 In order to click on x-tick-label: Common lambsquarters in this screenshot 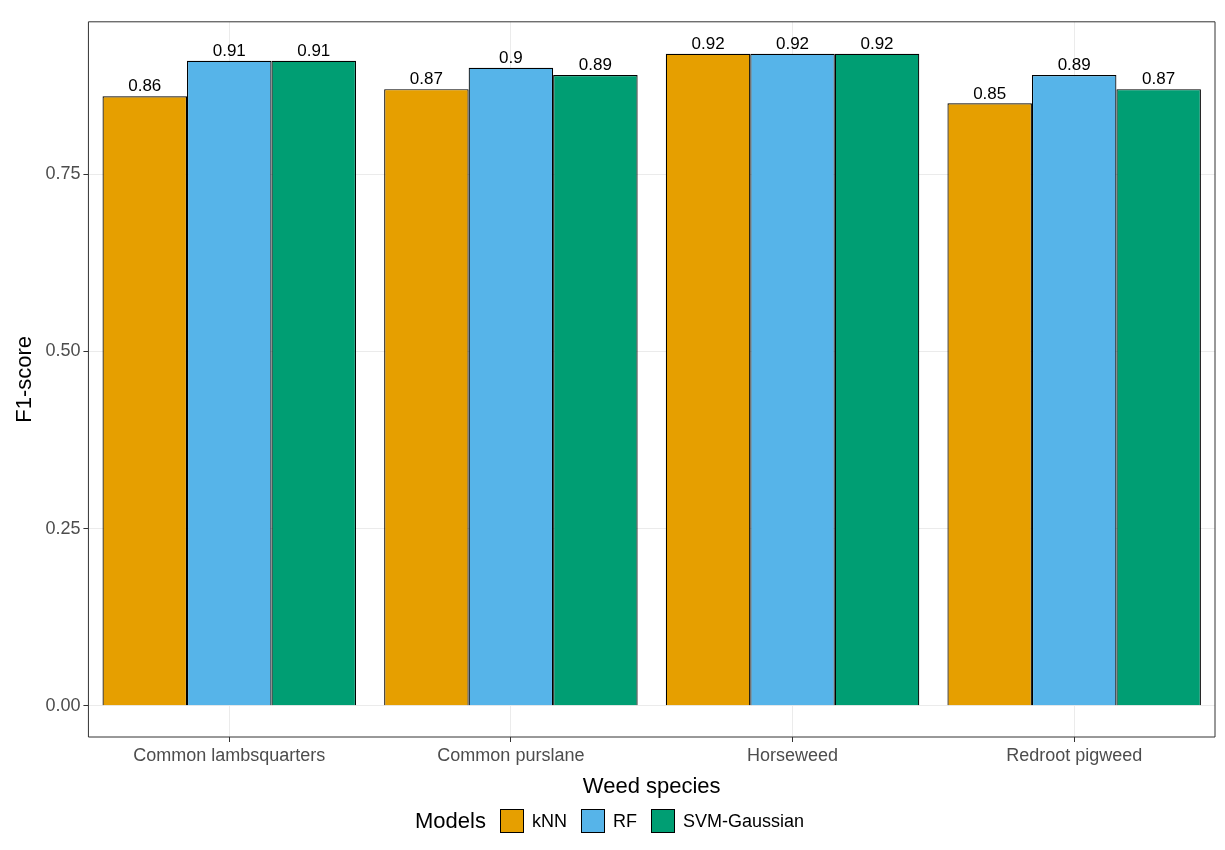, I will do `click(229, 754)`.